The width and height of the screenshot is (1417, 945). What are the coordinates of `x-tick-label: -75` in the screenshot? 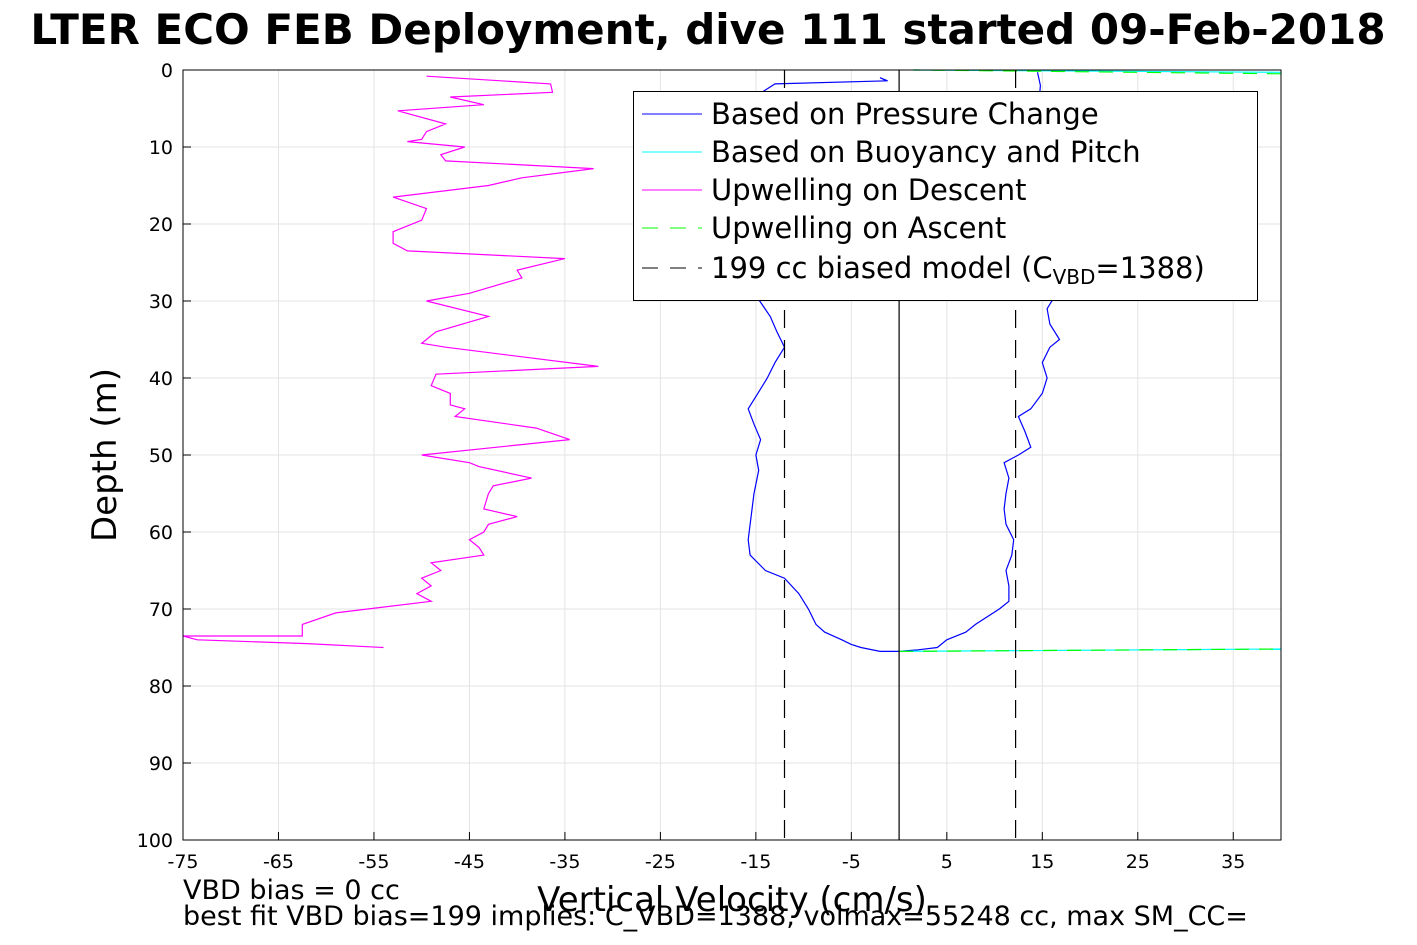 It's located at (182, 862).